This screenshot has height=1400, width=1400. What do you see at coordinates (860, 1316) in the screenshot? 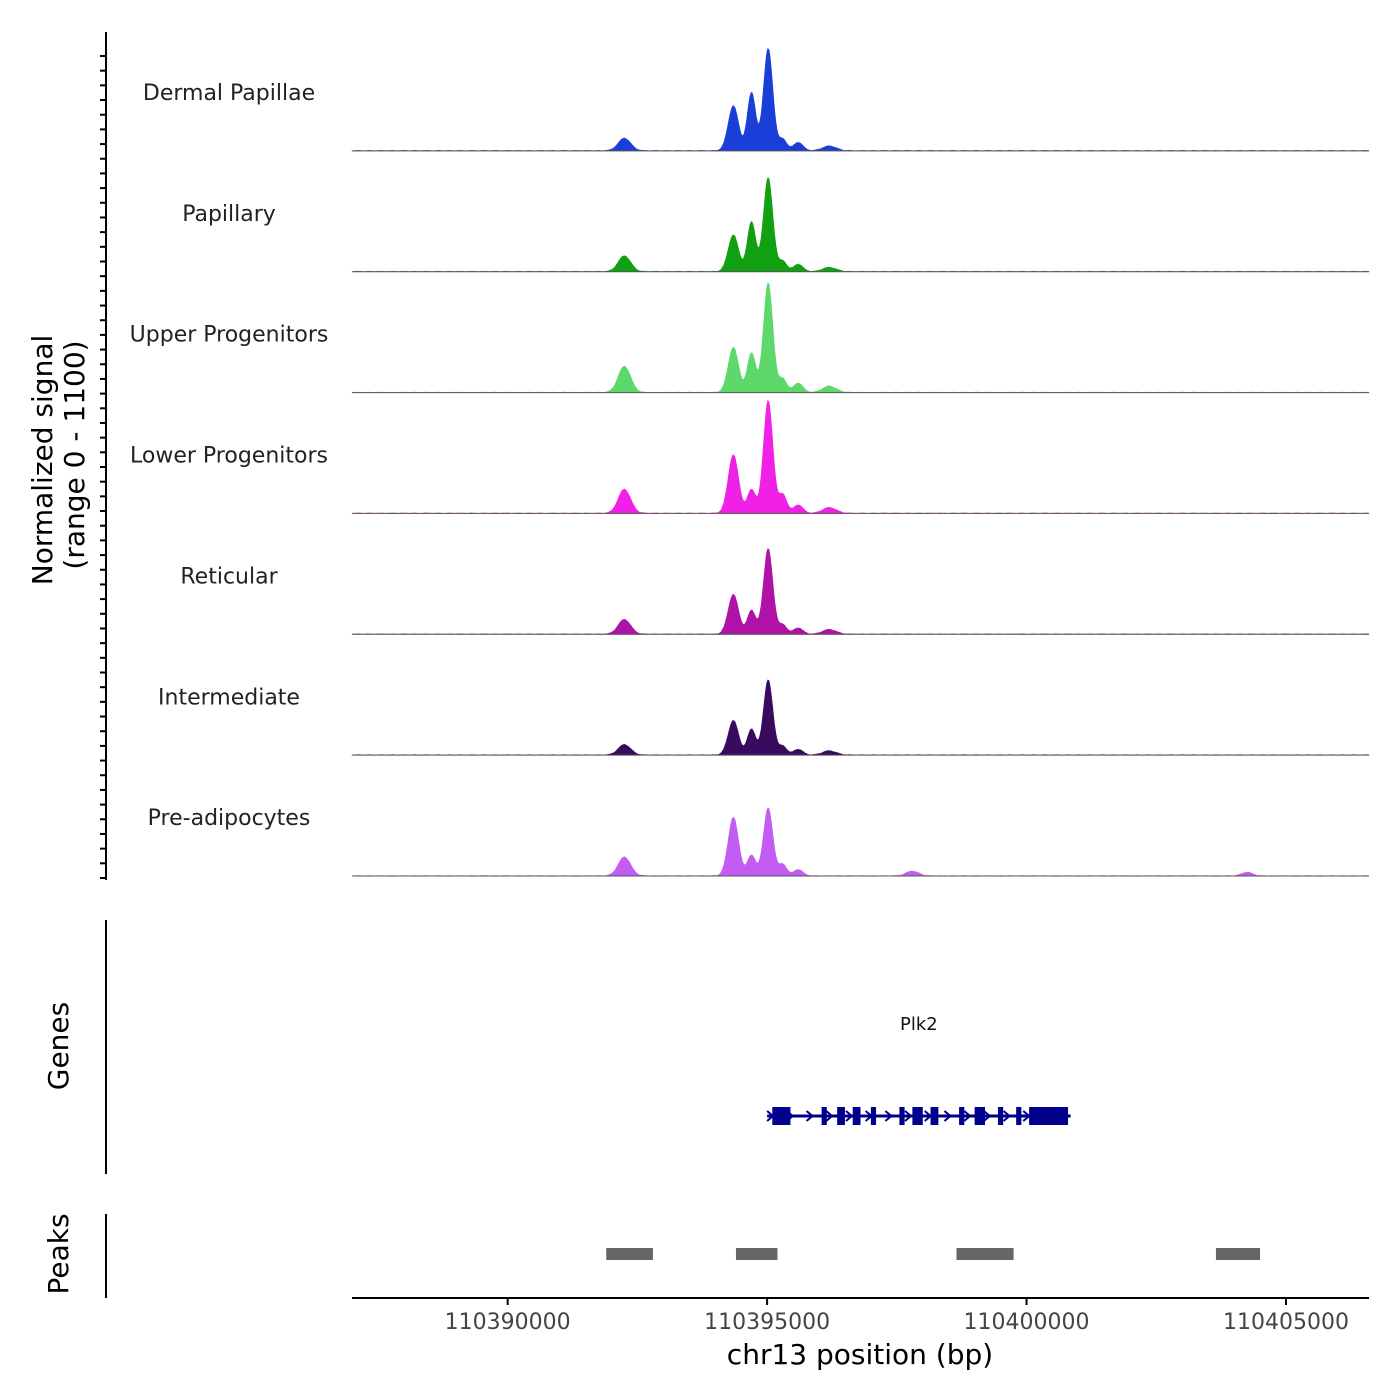
I see `x-axis: 110390000 110395000 110400000 110405000` at bounding box center [860, 1316].